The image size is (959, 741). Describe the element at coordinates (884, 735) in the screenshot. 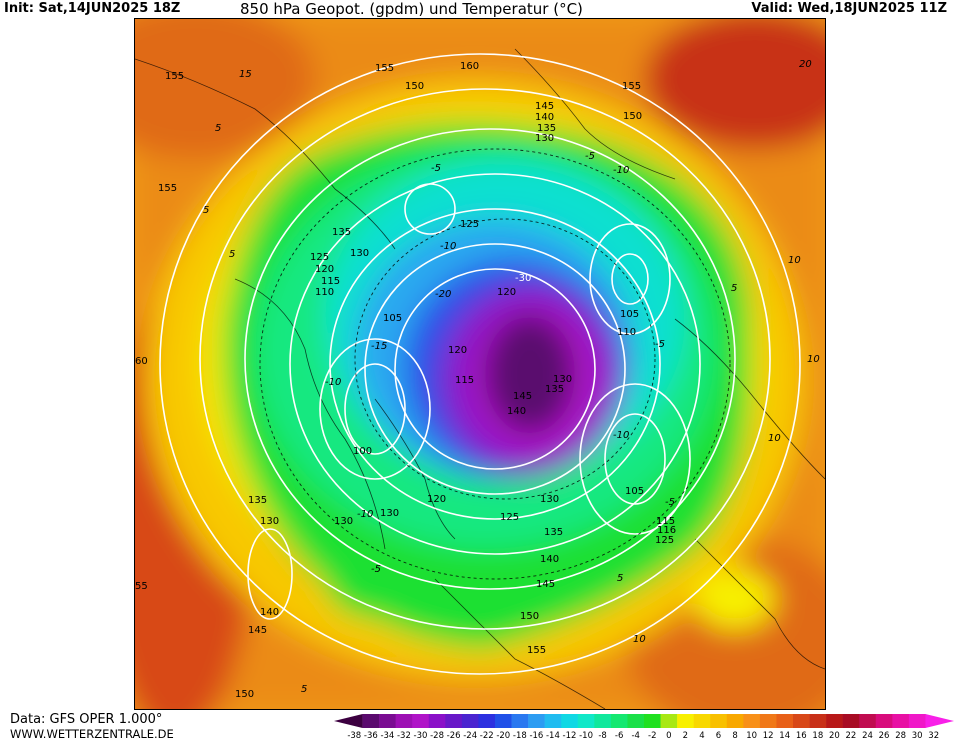

I see `colorbar-tick-label: 26` at that location.